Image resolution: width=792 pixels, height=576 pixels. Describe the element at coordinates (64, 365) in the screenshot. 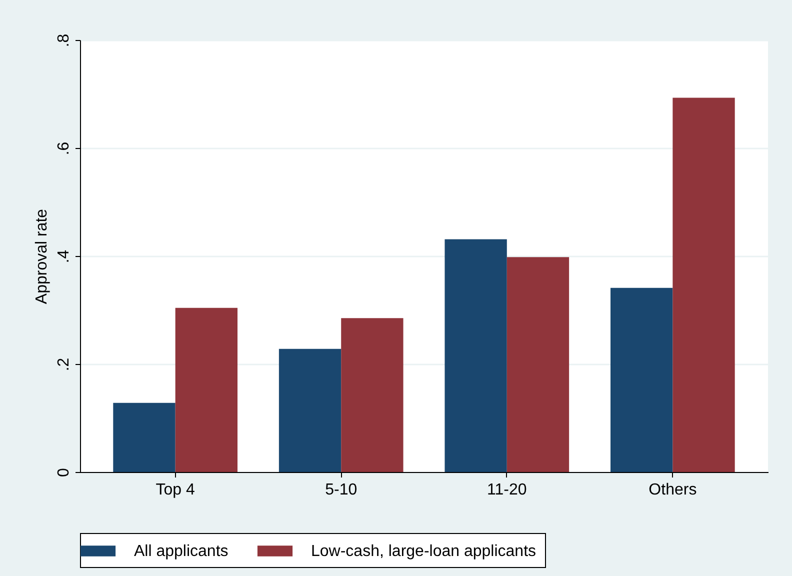

I see `y-tick-label: .2` at that location.